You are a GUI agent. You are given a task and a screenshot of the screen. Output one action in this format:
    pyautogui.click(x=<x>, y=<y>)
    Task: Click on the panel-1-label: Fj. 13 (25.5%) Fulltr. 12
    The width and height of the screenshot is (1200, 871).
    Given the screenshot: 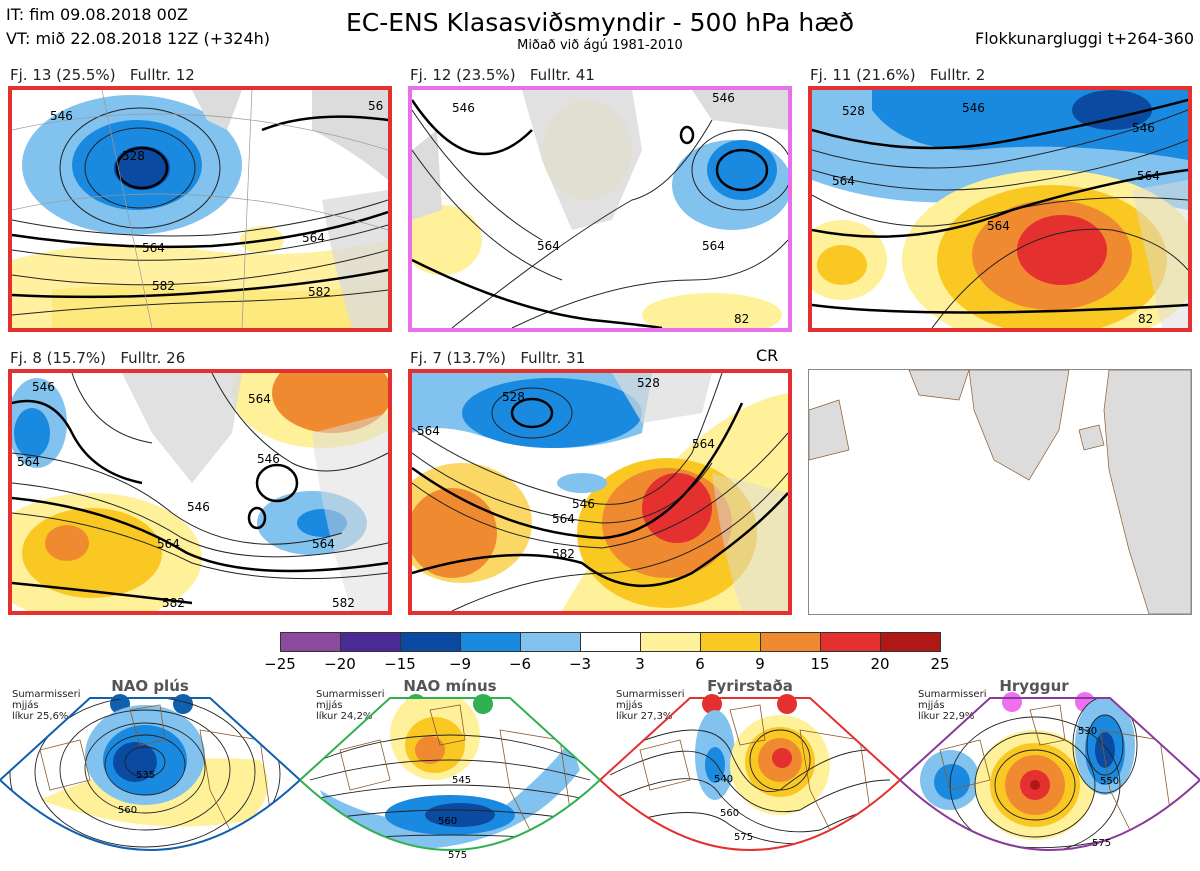 What is the action you would take?
    pyautogui.click(x=102, y=75)
    